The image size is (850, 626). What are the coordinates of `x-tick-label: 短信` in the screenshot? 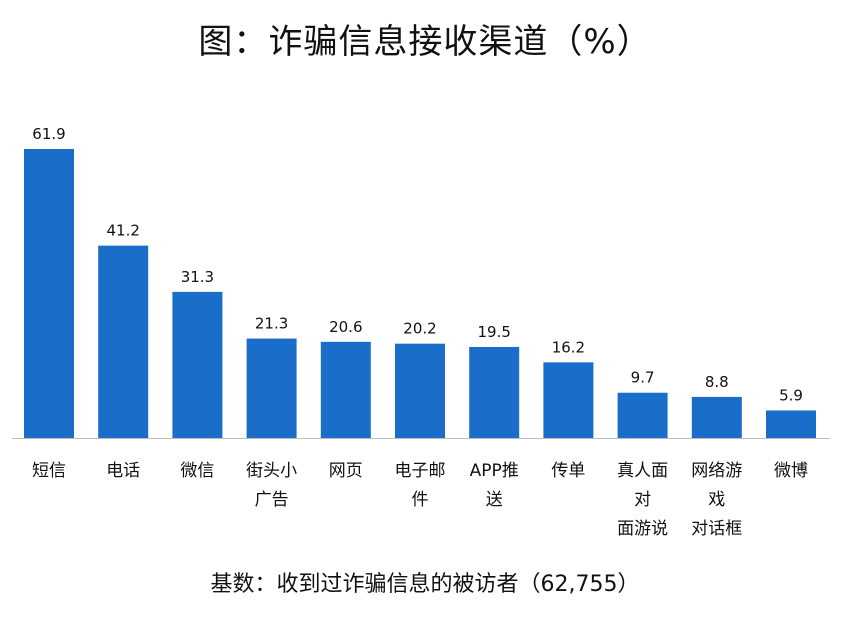 It's located at (49, 471).